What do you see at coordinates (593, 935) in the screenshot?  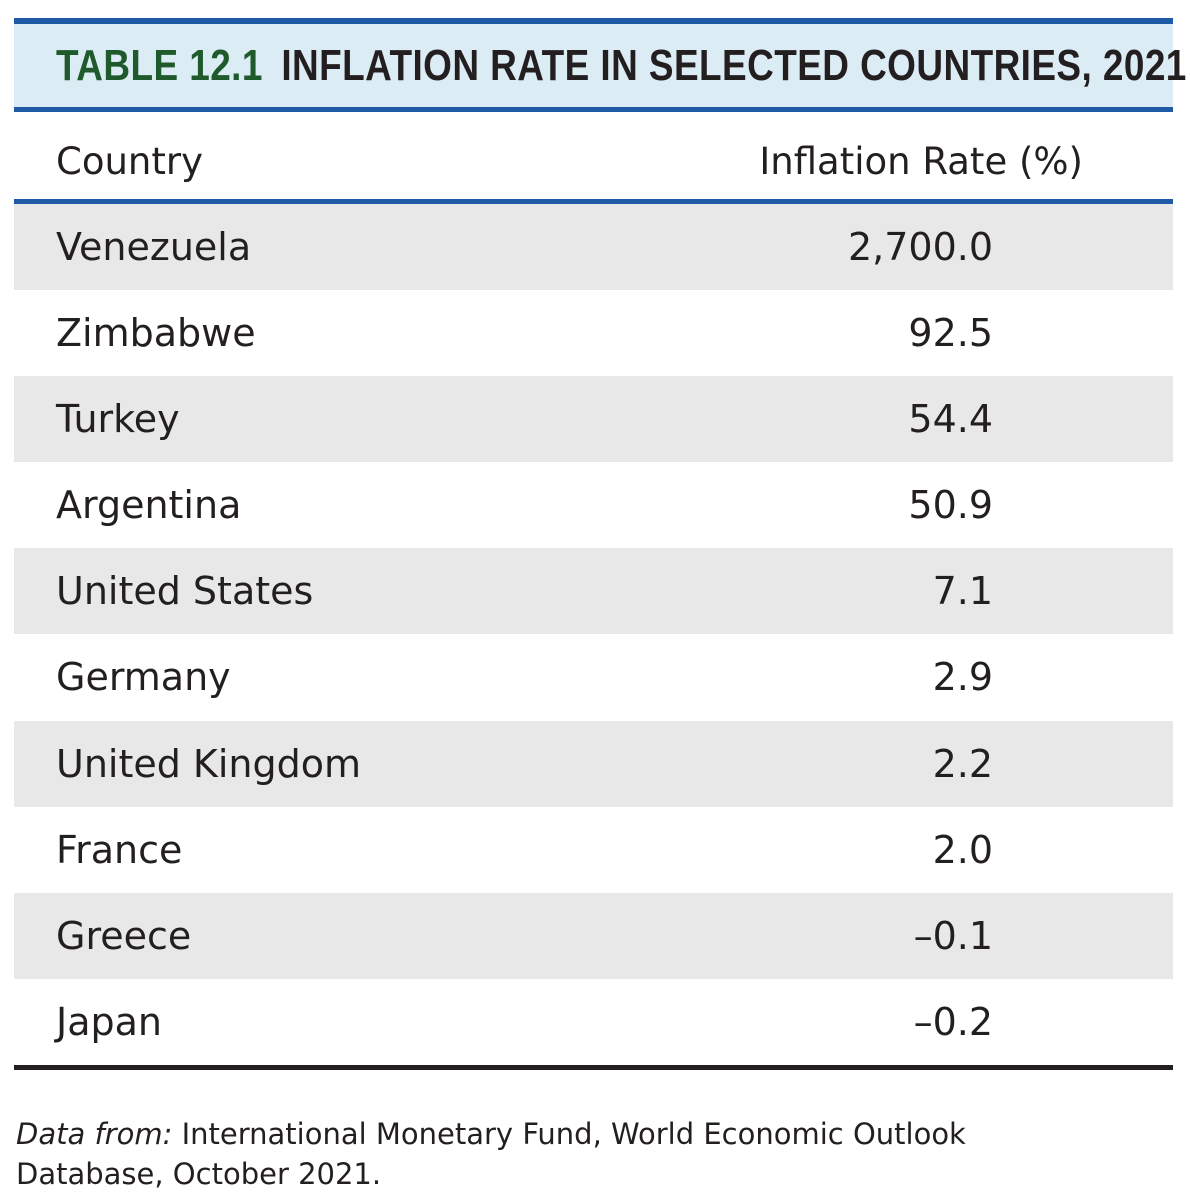 I see `table-row: Greece –0.1` at bounding box center [593, 935].